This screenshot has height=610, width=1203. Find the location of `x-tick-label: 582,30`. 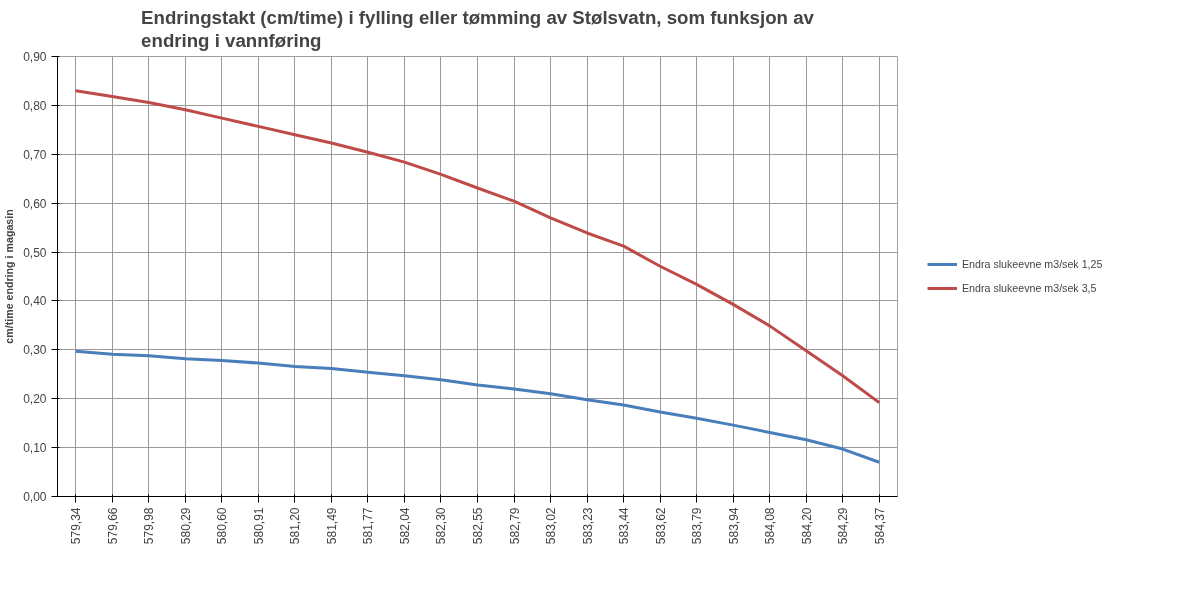

x-tick-label: 582,30 is located at coordinates (441, 526).